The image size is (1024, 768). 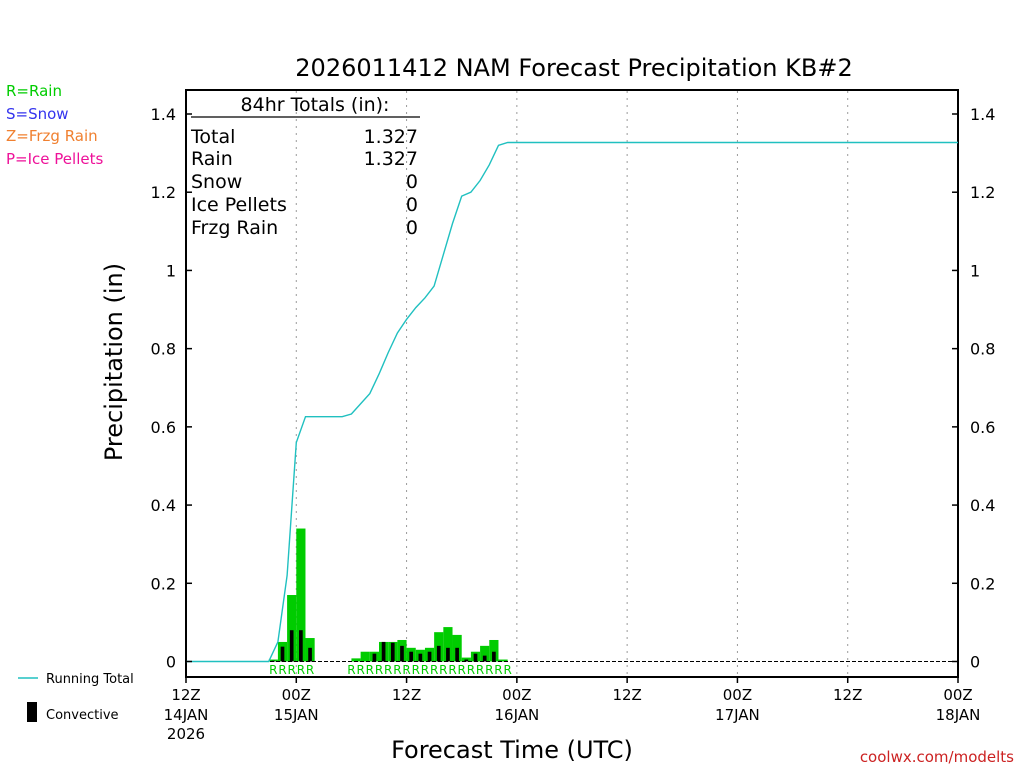 I want to click on y-tick-label-left: 1.2, so click(x=163, y=192).